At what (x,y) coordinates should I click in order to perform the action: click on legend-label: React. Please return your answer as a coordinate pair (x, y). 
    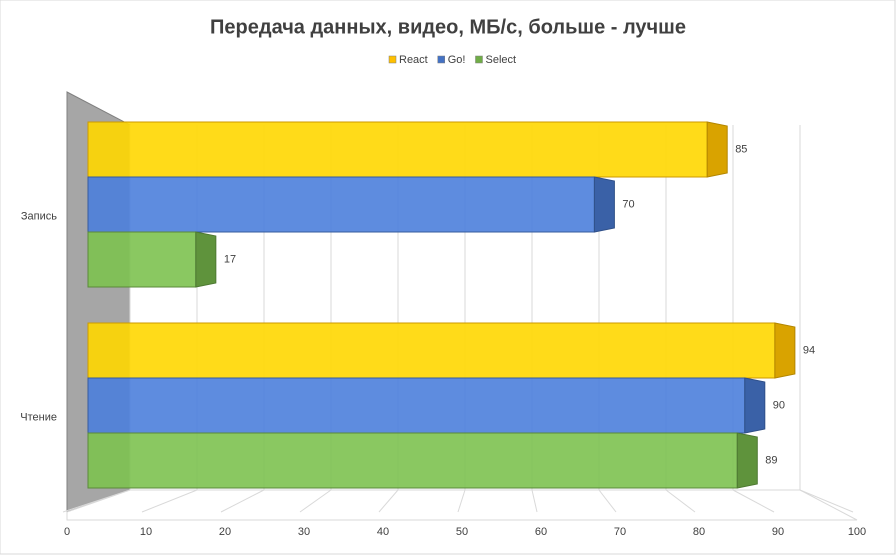
    Looking at the image, I should click on (413, 60).